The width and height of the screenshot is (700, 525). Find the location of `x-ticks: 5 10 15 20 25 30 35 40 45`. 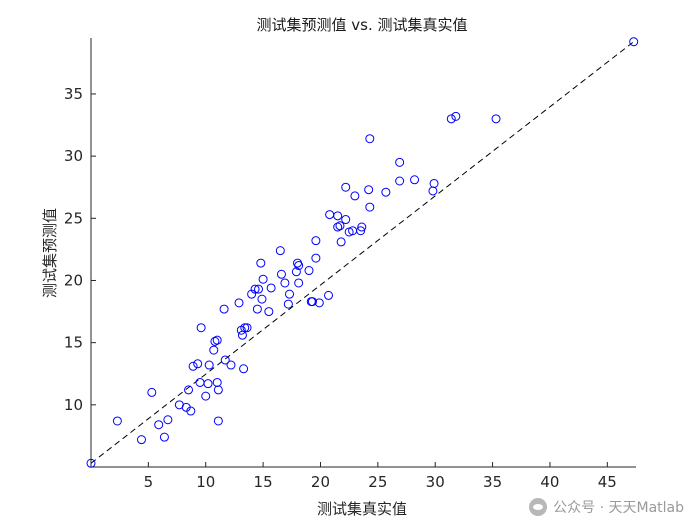

x-ticks: 5 10 15 20 25 30 35 40 45 is located at coordinates (380, 476).